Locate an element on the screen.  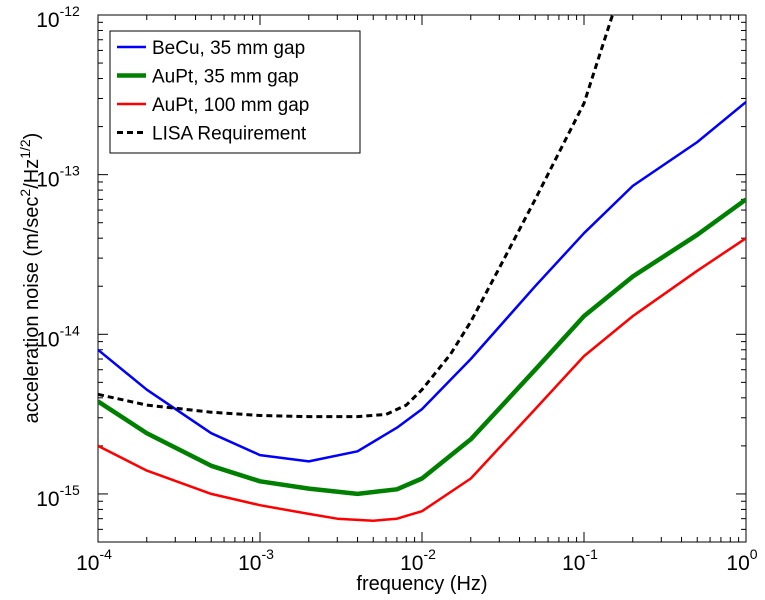
y-tick-label: 10-13 is located at coordinates (58, 177).